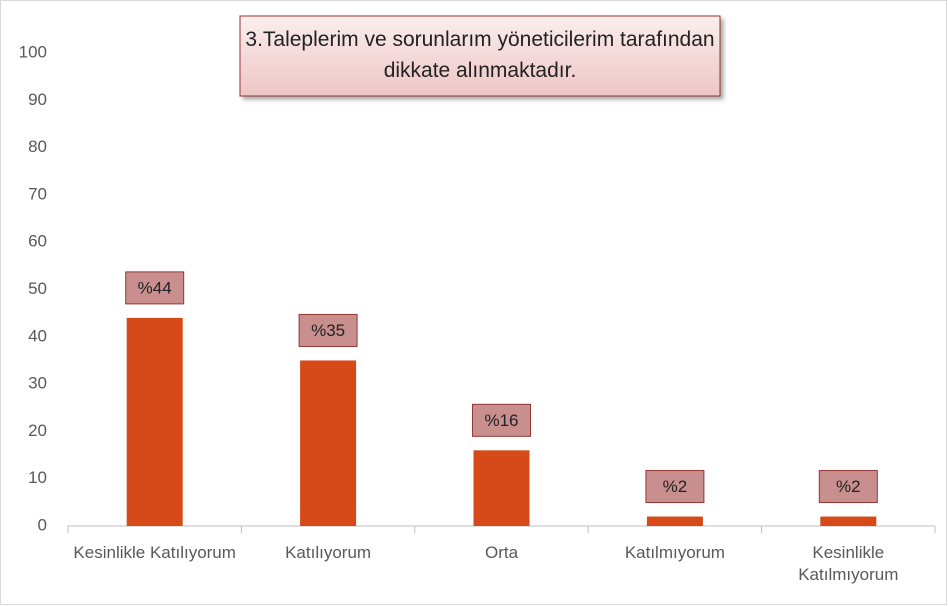 This screenshot has height=606, width=948. What do you see at coordinates (37, 241) in the screenshot?
I see `y-tick-label: 60` at bounding box center [37, 241].